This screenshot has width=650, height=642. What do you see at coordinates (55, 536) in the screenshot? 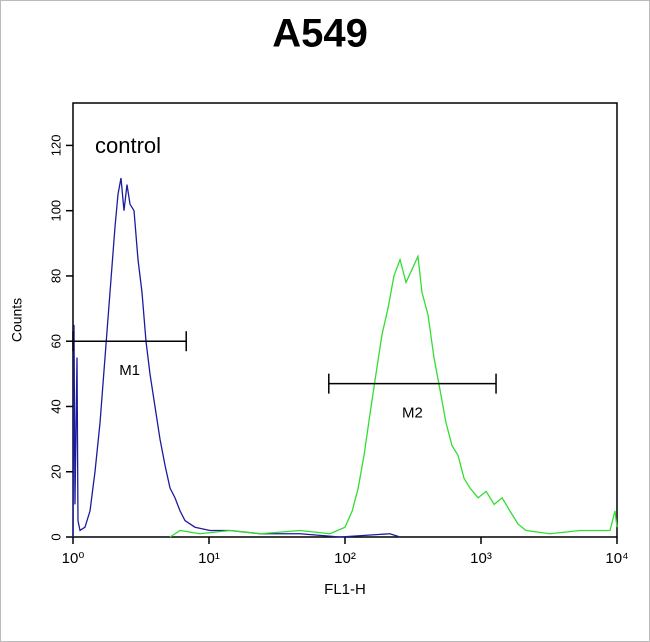
I see `y-tick-label: 0` at bounding box center [55, 536].